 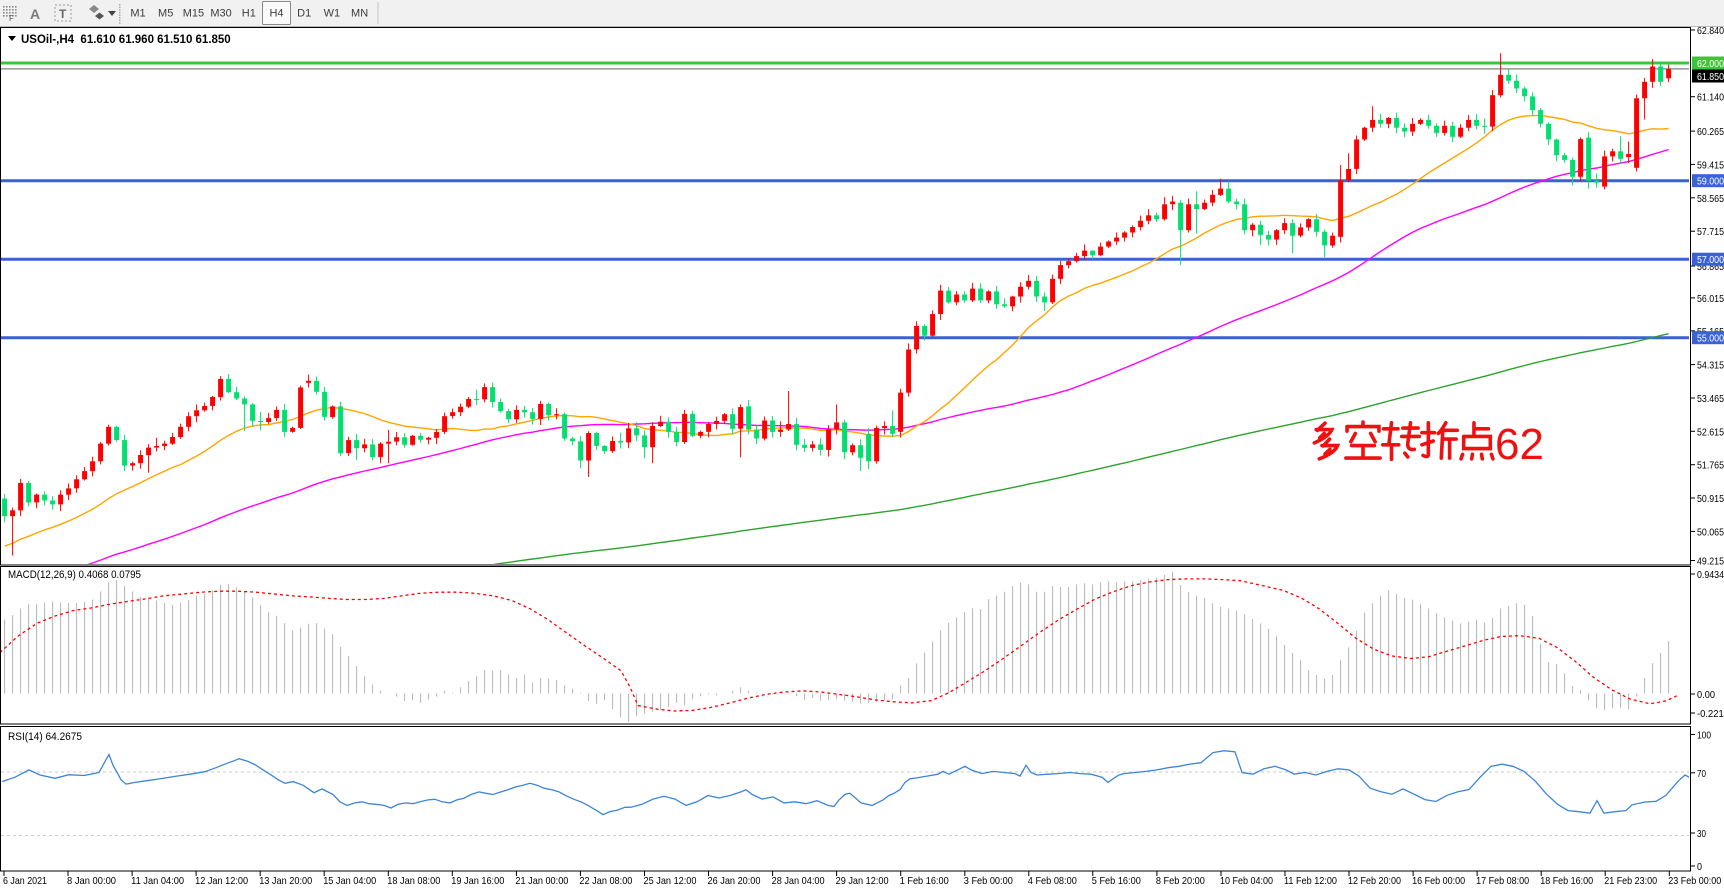 What do you see at coordinates (1701, 774) in the screenshot?
I see `svg-text: 70` at bounding box center [1701, 774].